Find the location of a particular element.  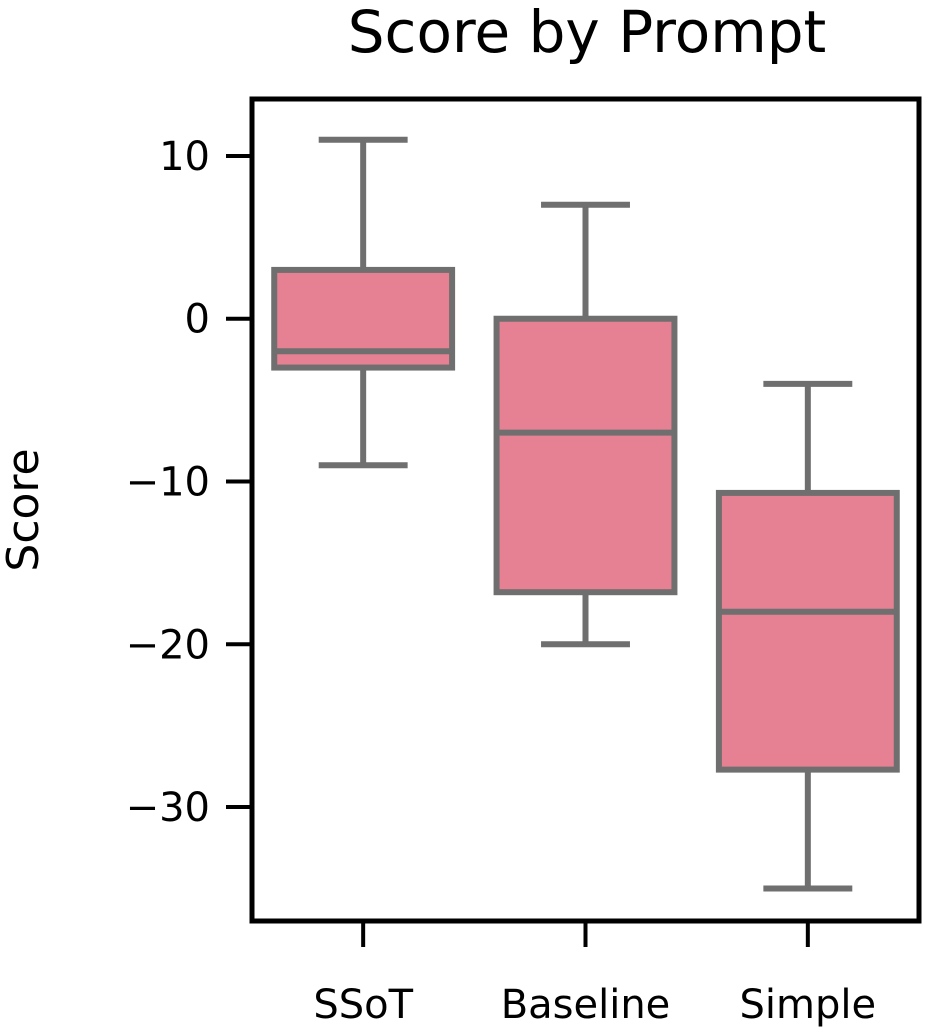

y-tick-label: −30 is located at coordinates (168, 808).